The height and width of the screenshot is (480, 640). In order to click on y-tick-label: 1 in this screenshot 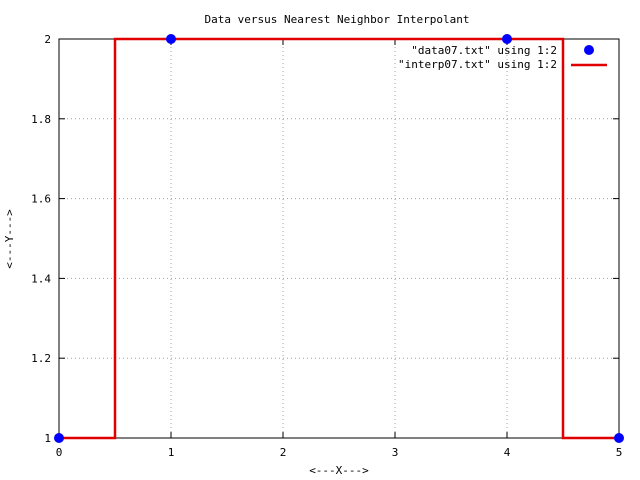, I will do `click(47, 438)`.